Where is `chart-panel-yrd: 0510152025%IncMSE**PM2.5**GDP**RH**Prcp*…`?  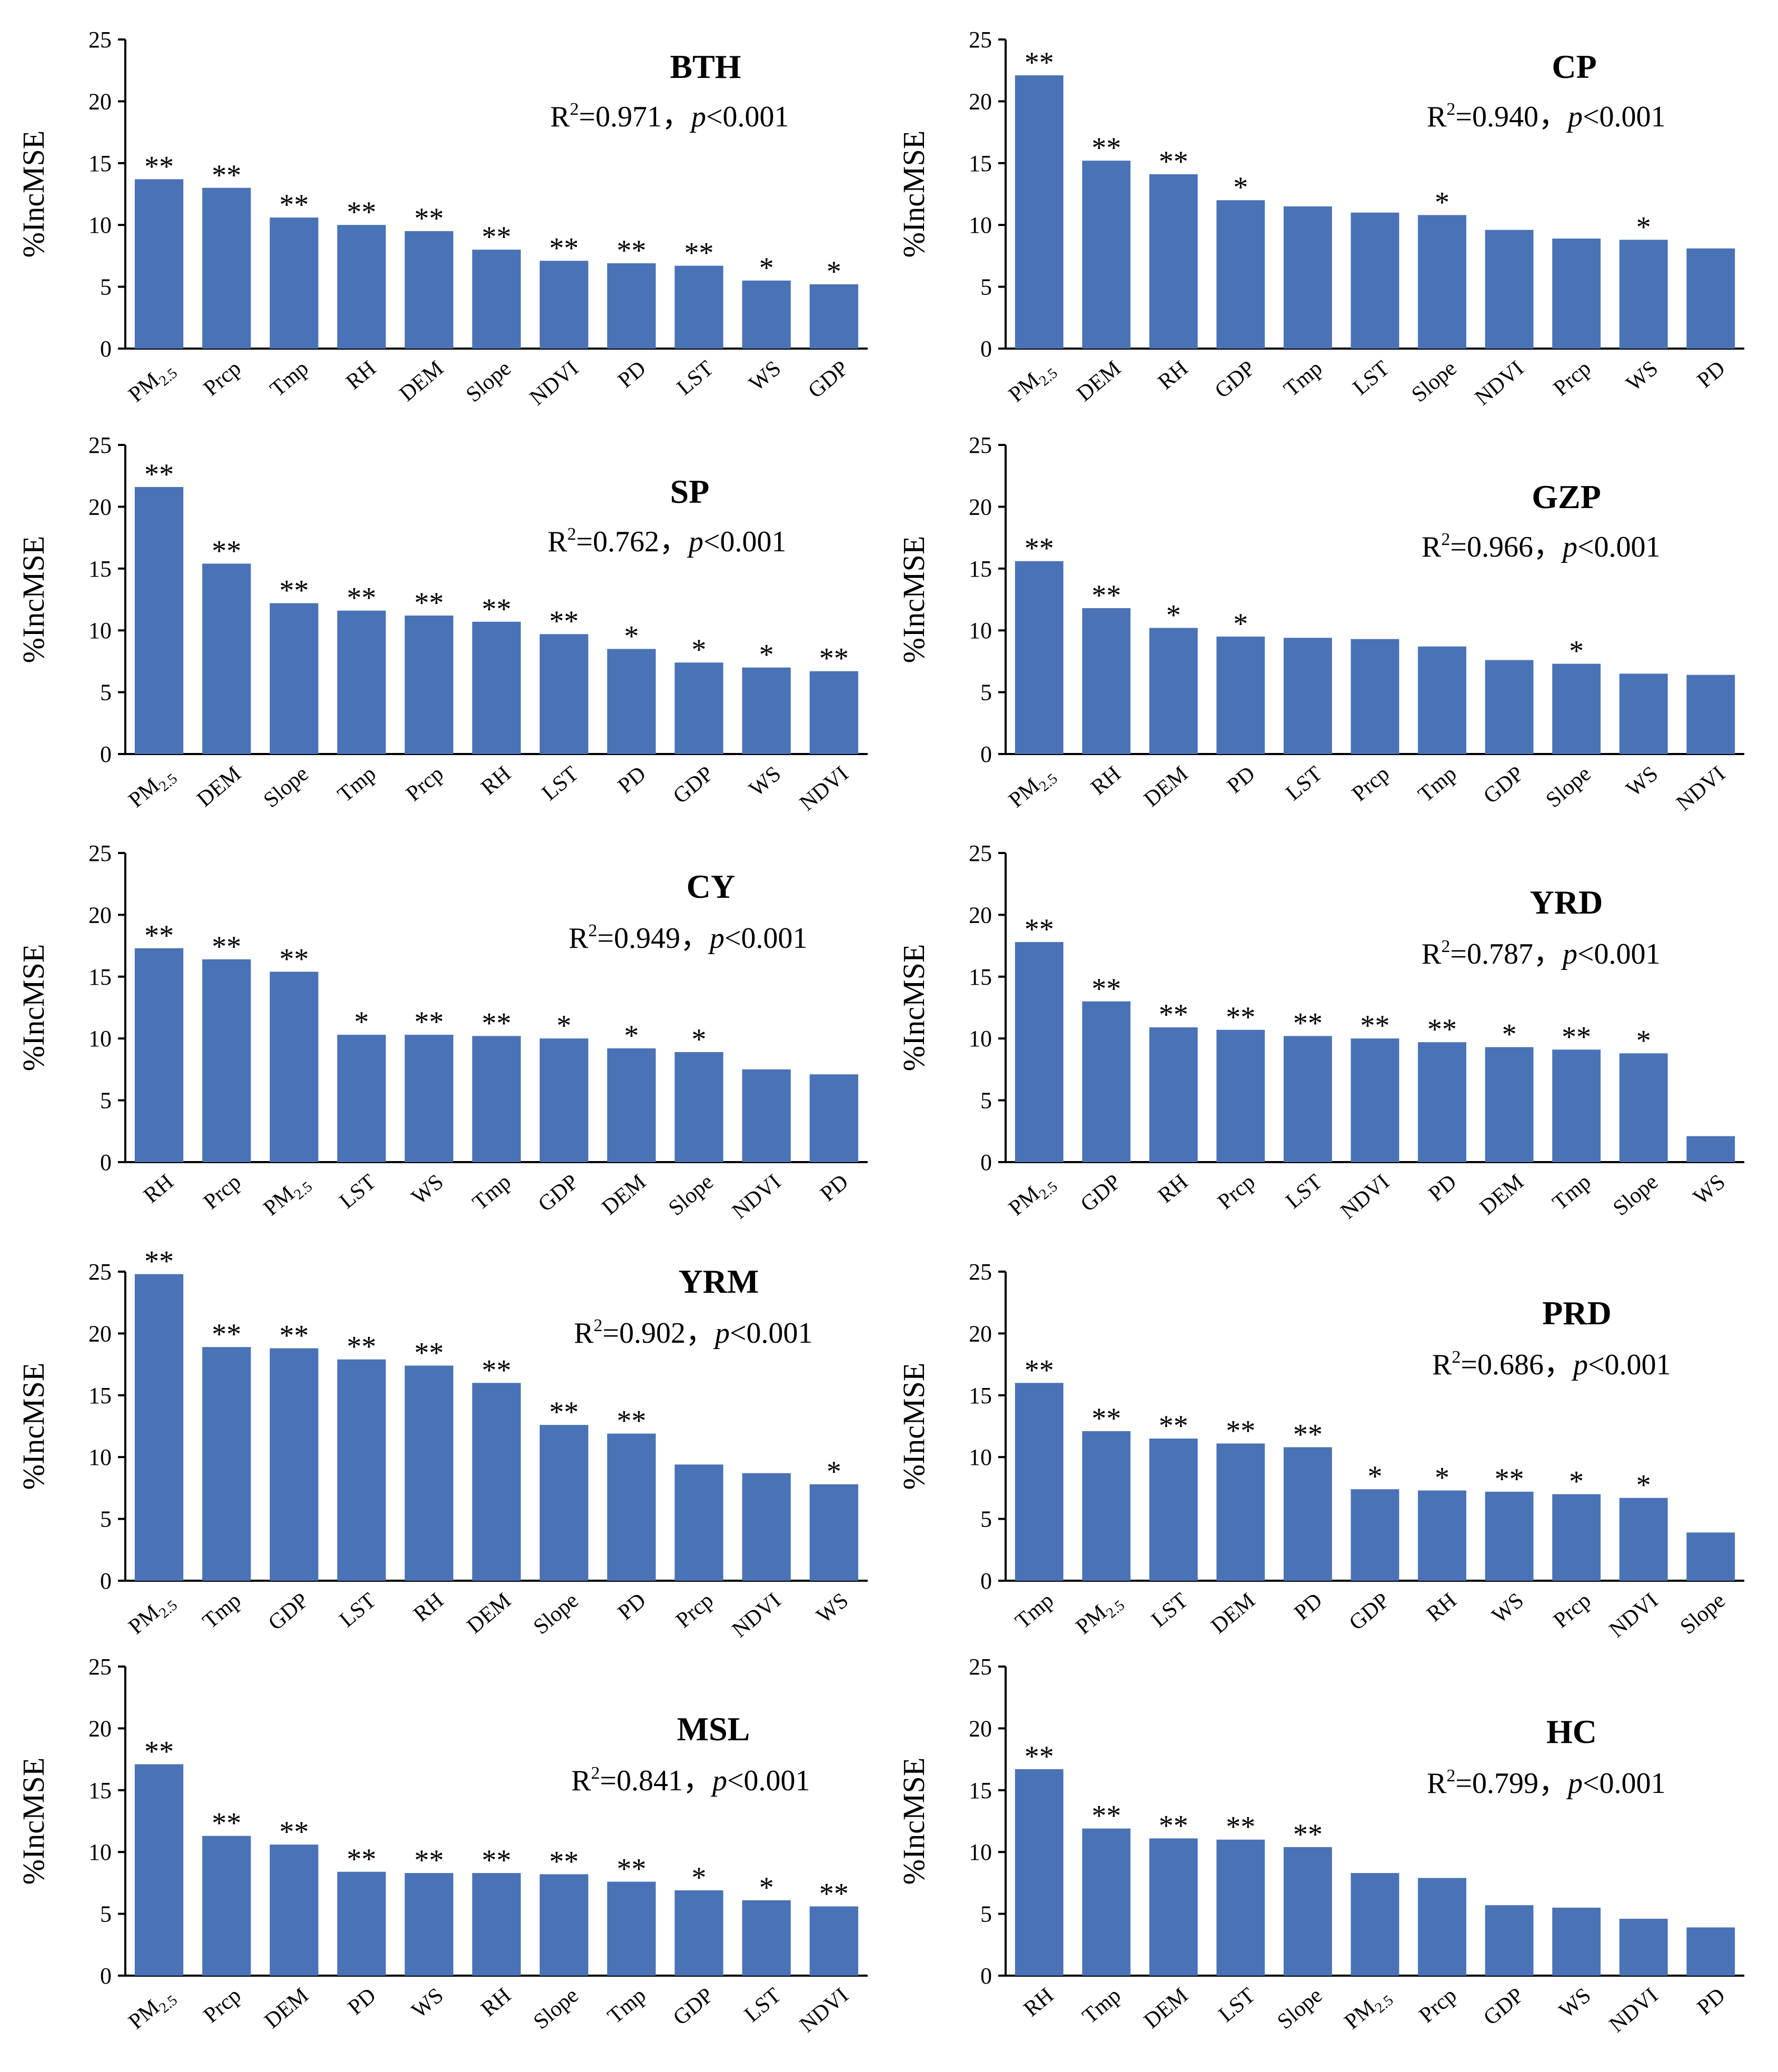 chart-panel-yrd: 0510152025%IncMSE**PM2.5**GDP**RH**Prcp*… is located at coordinates (1320, 1032).